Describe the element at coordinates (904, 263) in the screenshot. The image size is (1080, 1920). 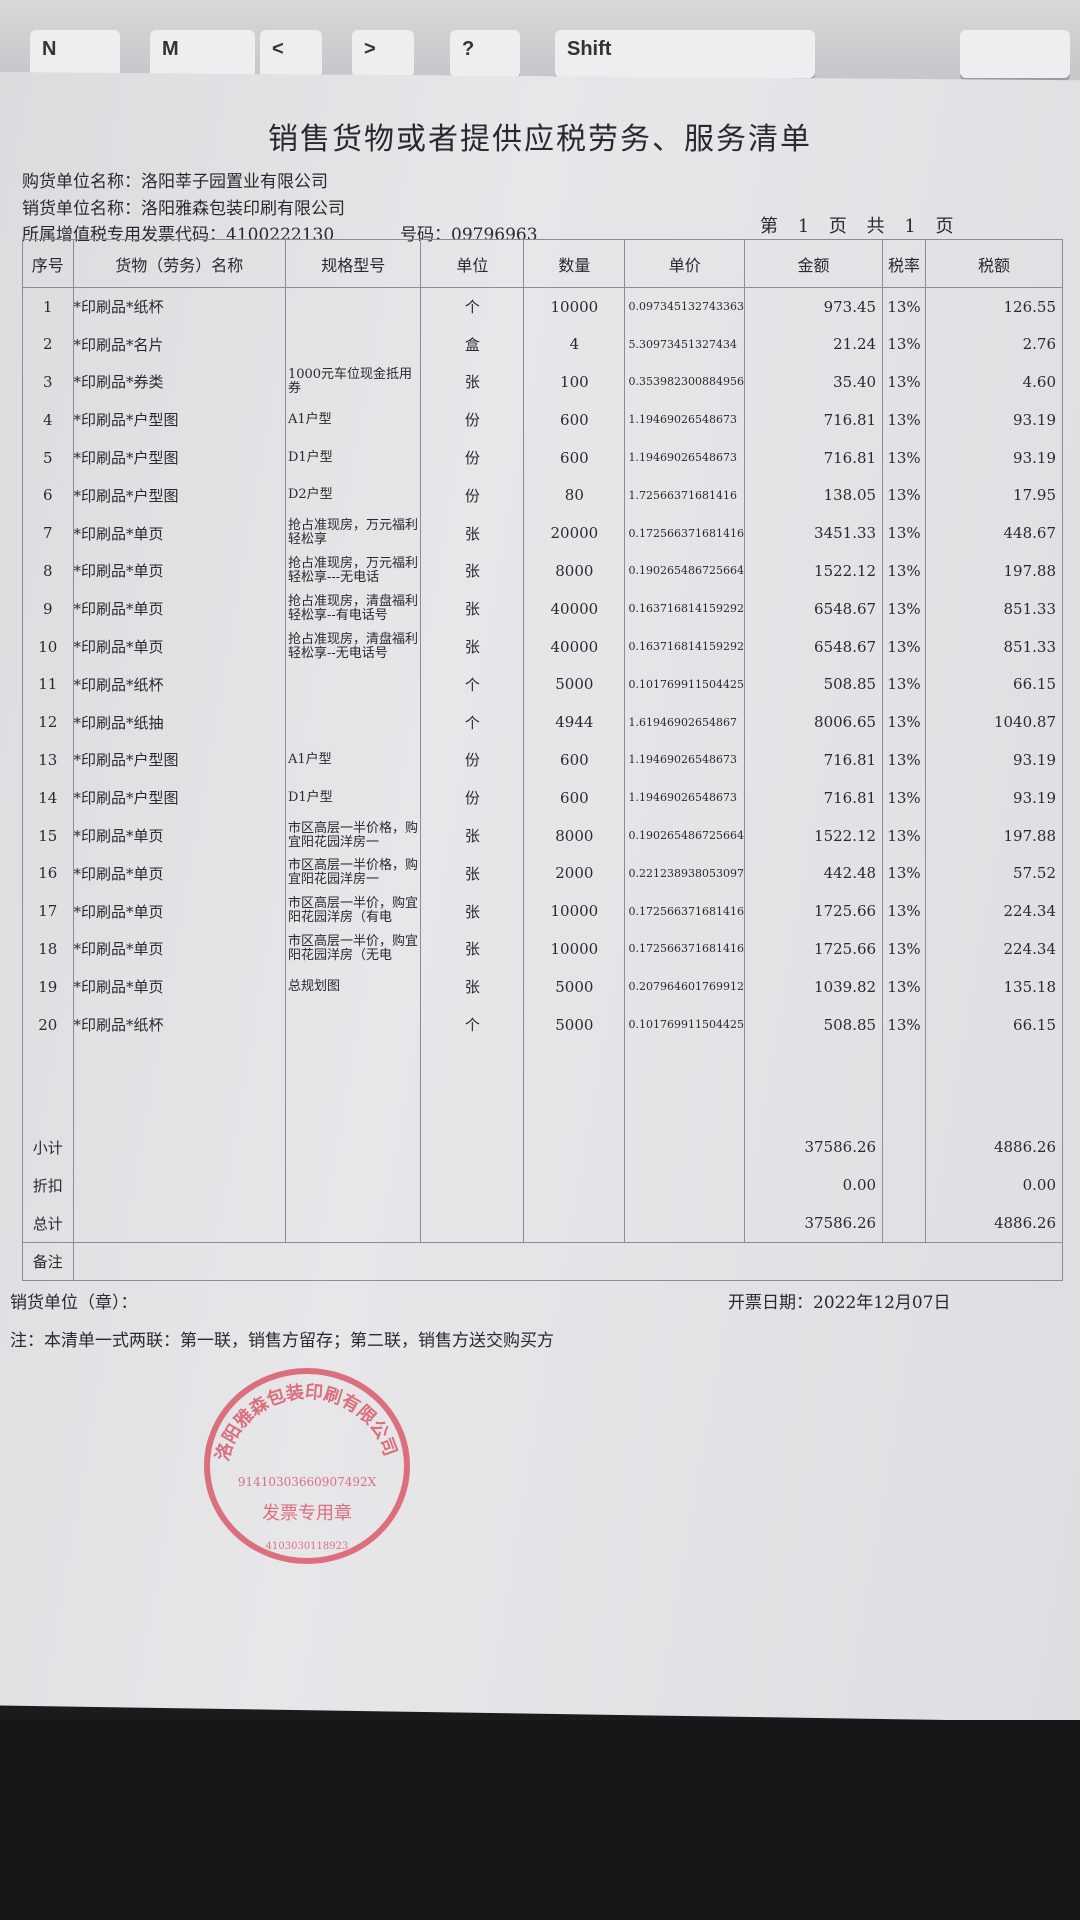
I see `column-header: 税率` at that location.